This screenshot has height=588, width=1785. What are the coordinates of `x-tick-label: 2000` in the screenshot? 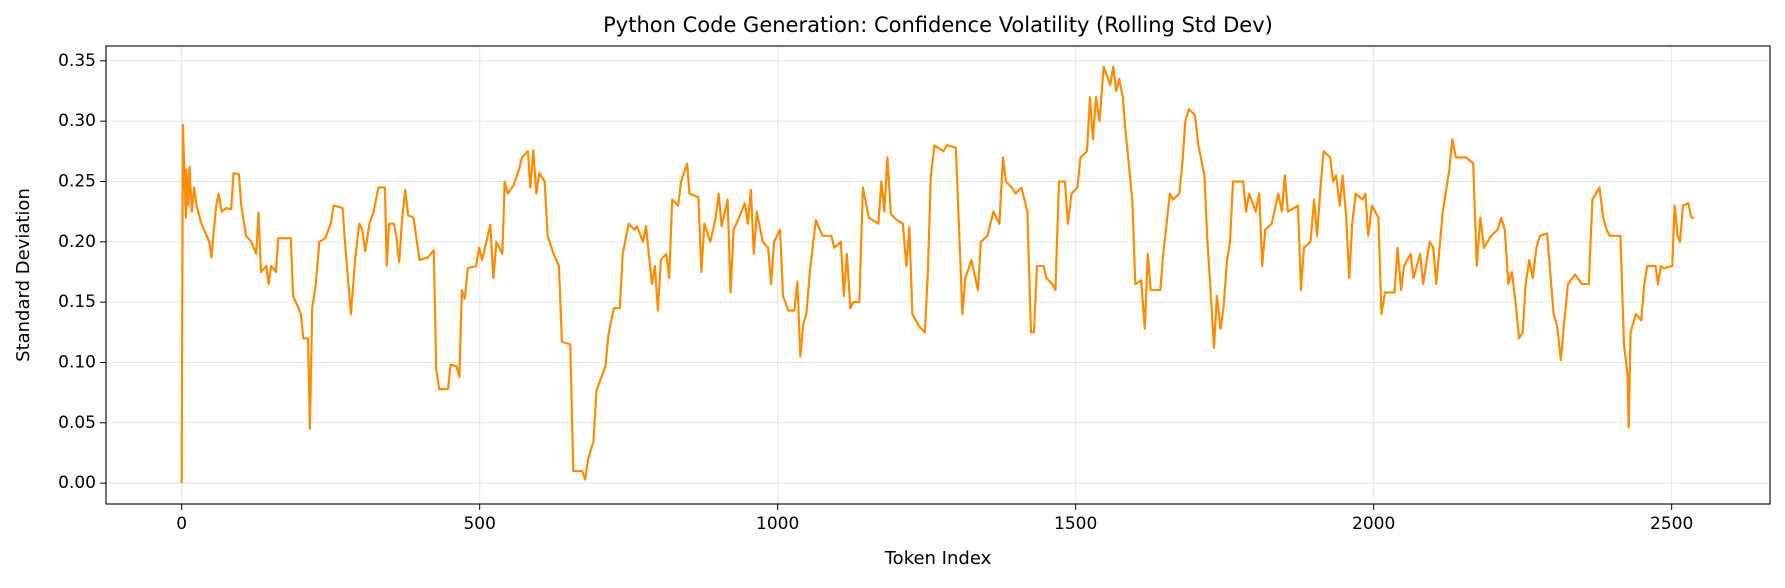 It's located at (1373, 524).